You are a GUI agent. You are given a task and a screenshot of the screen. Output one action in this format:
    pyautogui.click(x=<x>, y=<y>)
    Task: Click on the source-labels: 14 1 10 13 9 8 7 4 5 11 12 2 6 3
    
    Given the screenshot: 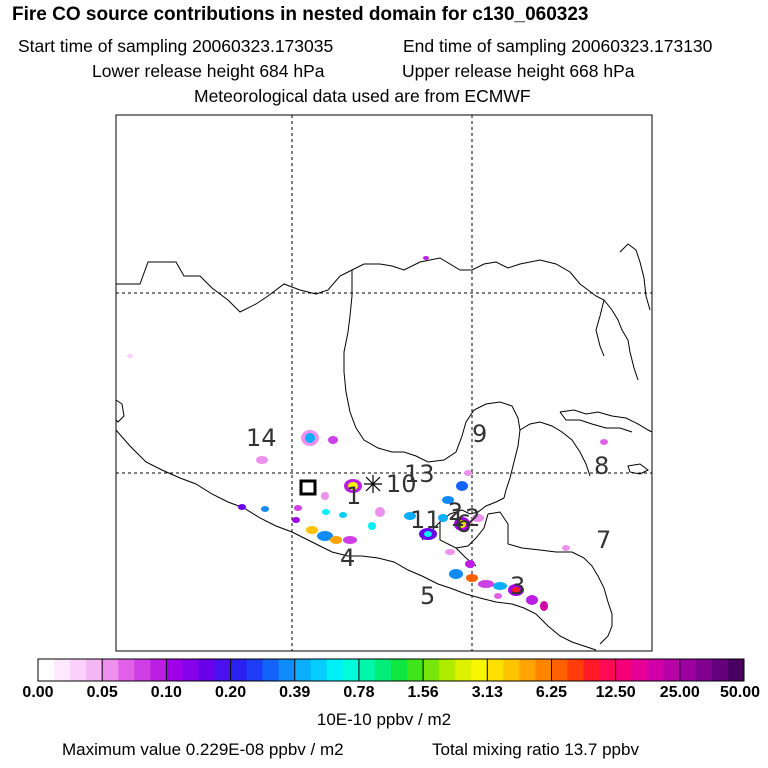 What is the action you would take?
    pyautogui.click(x=428, y=515)
    